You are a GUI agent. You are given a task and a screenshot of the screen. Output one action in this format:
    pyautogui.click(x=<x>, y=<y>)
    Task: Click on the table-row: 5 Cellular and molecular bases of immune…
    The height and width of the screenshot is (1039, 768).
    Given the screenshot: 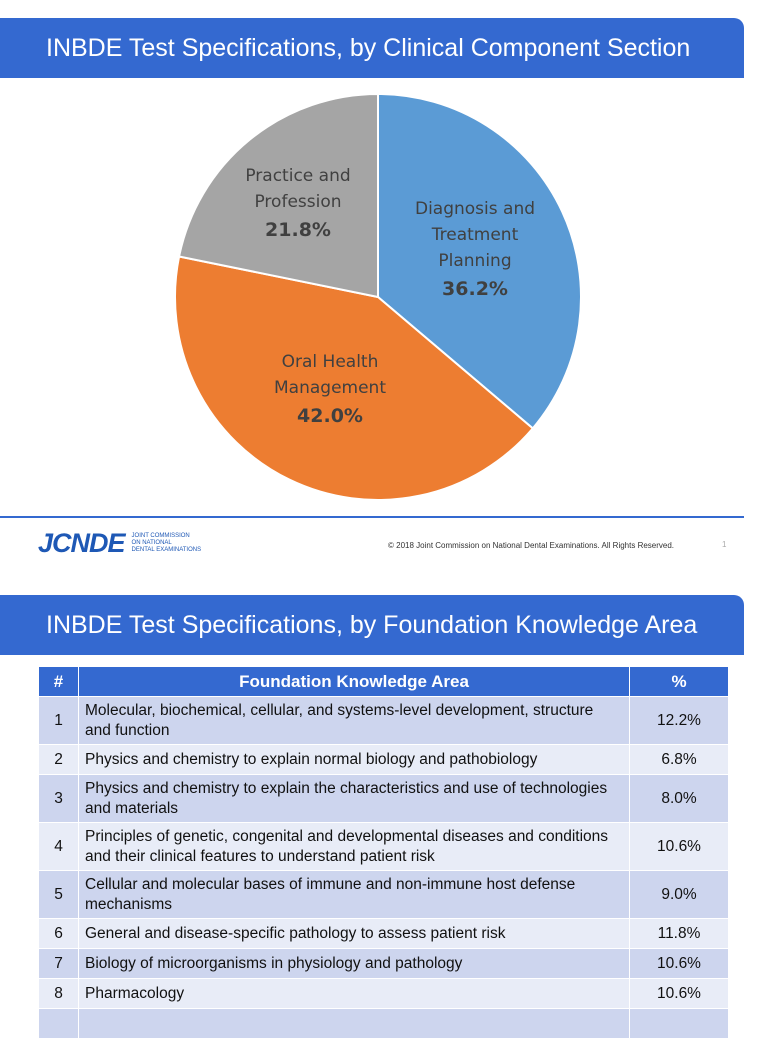 What is the action you would take?
    pyautogui.click(x=383, y=894)
    